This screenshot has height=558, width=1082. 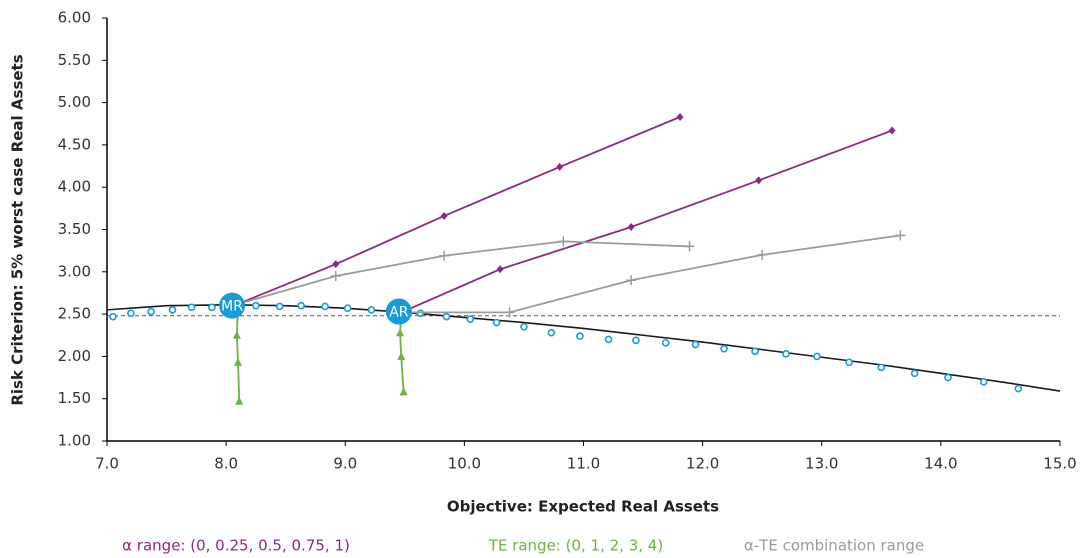 What do you see at coordinates (74, 441) in the screenshot?
I see `y-tick-label: 1.00` at bounding box center [74, 441].